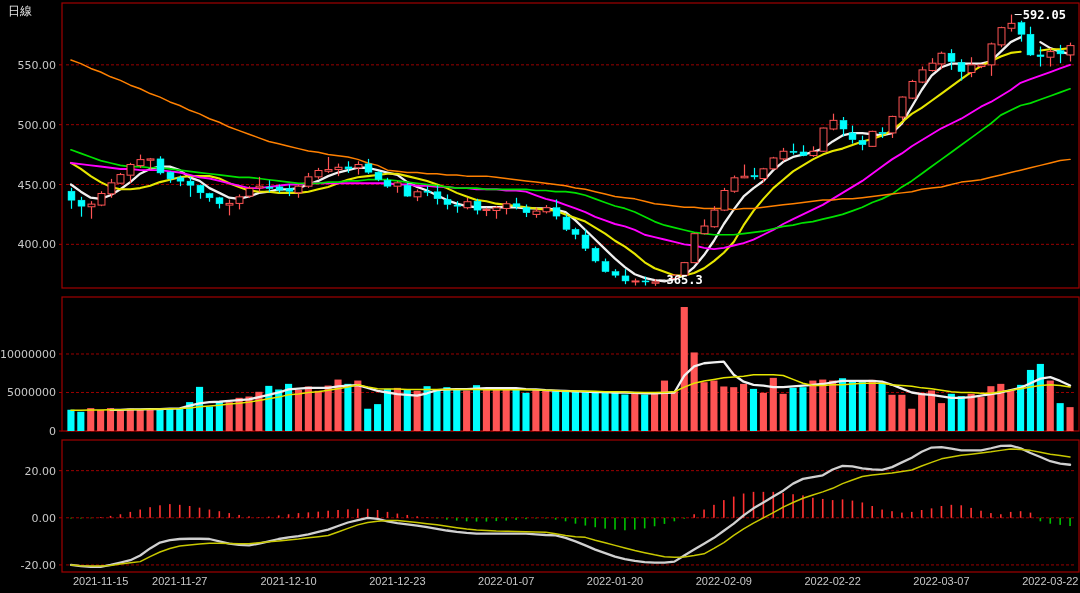 The image size is (1080, 593). What do you see at coordinates (684, 280) in the screenshot?
I see `annotation: 365.3` at bounding box center [684, 280].